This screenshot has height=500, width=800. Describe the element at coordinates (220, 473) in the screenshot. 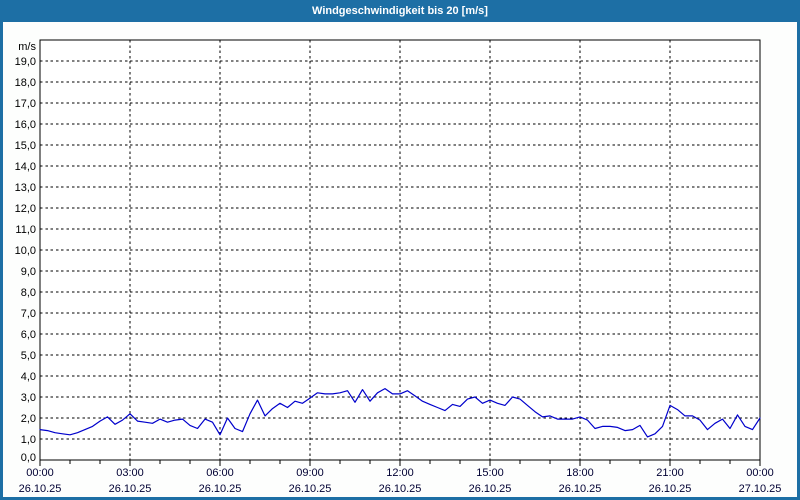

I see `x-time-label: 06:00` at that location.